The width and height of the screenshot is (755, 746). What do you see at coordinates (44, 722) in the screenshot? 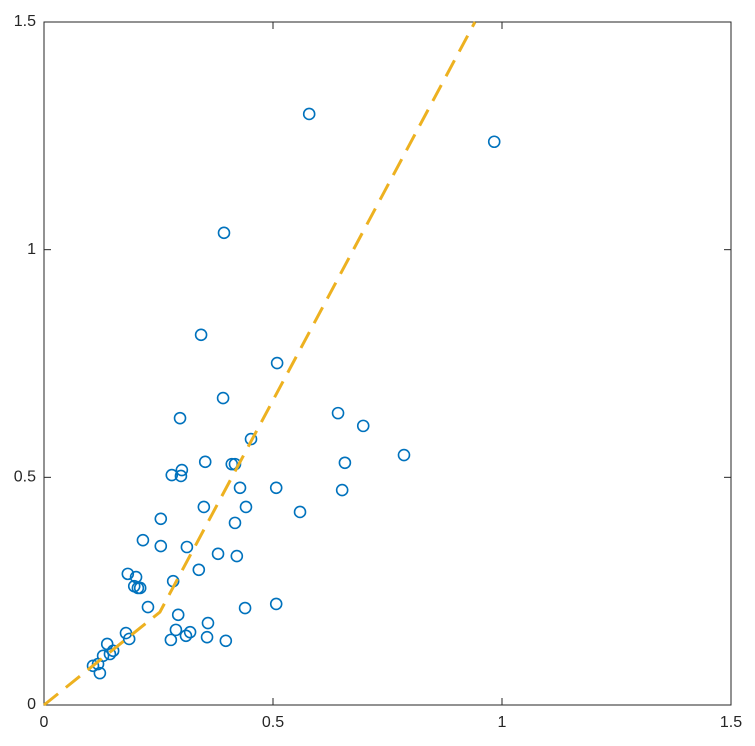
I see `x-tick-label: 0` at bounding box center [44, 722].